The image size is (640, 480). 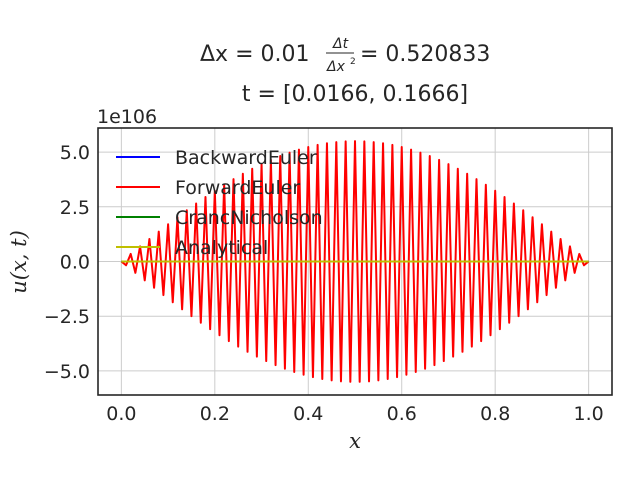 What do you see at coordinates (75, 208) in the screenshot?
I see `y-tick-label: 2.5` at bounding box center [75, 208].